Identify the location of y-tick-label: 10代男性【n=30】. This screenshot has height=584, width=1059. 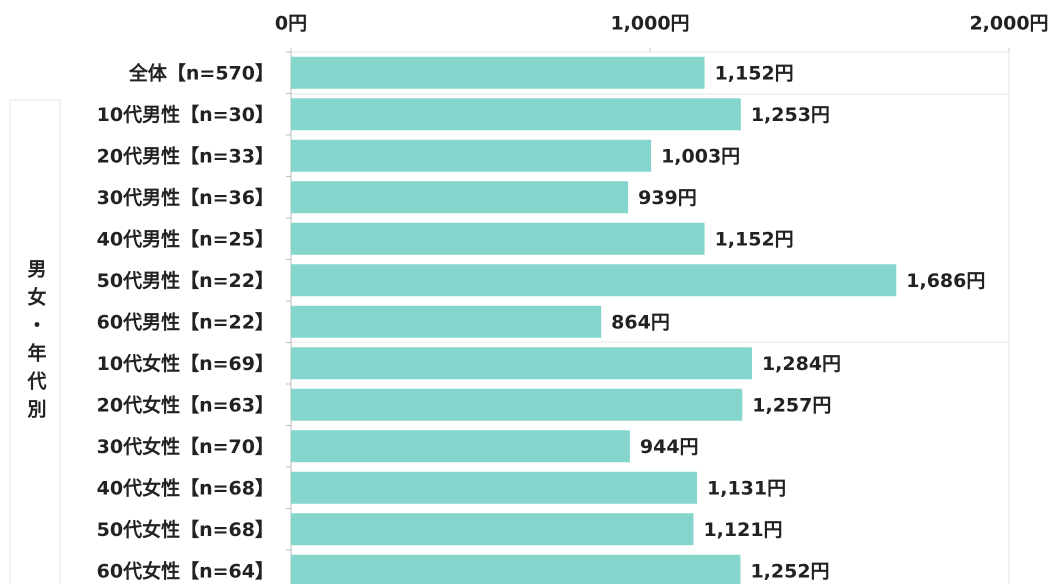
(185, 114).